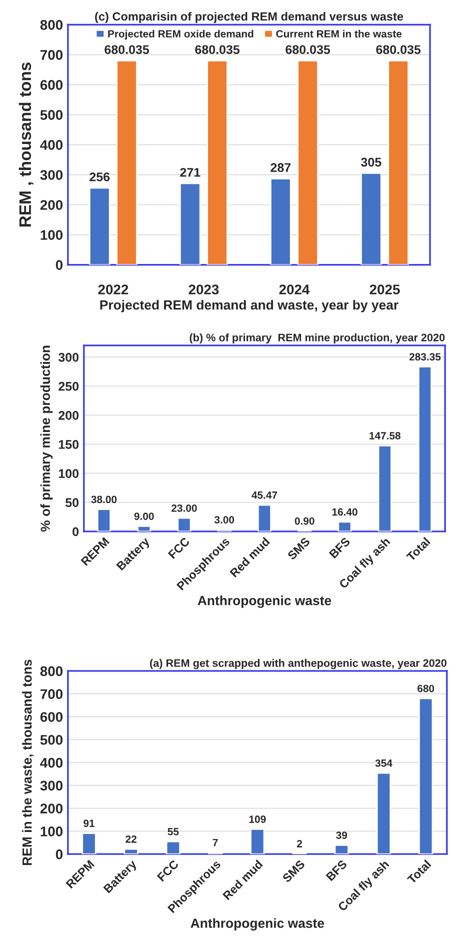  I want to click on y-axis-title: REM in the waste, thousand tons, so click(28, 762).